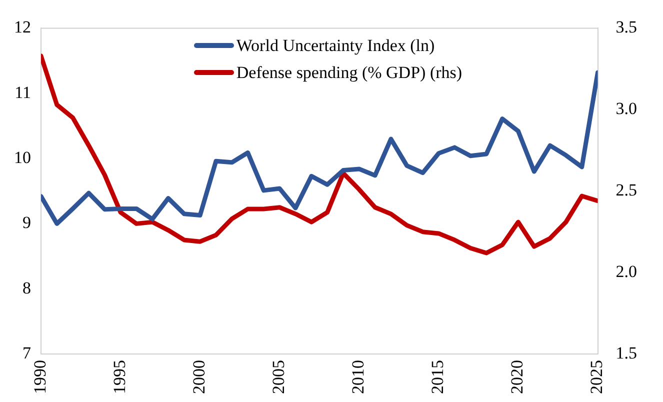 The image size is (663, 402). What do you see at coordinates (349, 73) in the screenshot?
I see `legend-label: Defense spending (% GDP) (rhs)` at bounding box center [349, 73].